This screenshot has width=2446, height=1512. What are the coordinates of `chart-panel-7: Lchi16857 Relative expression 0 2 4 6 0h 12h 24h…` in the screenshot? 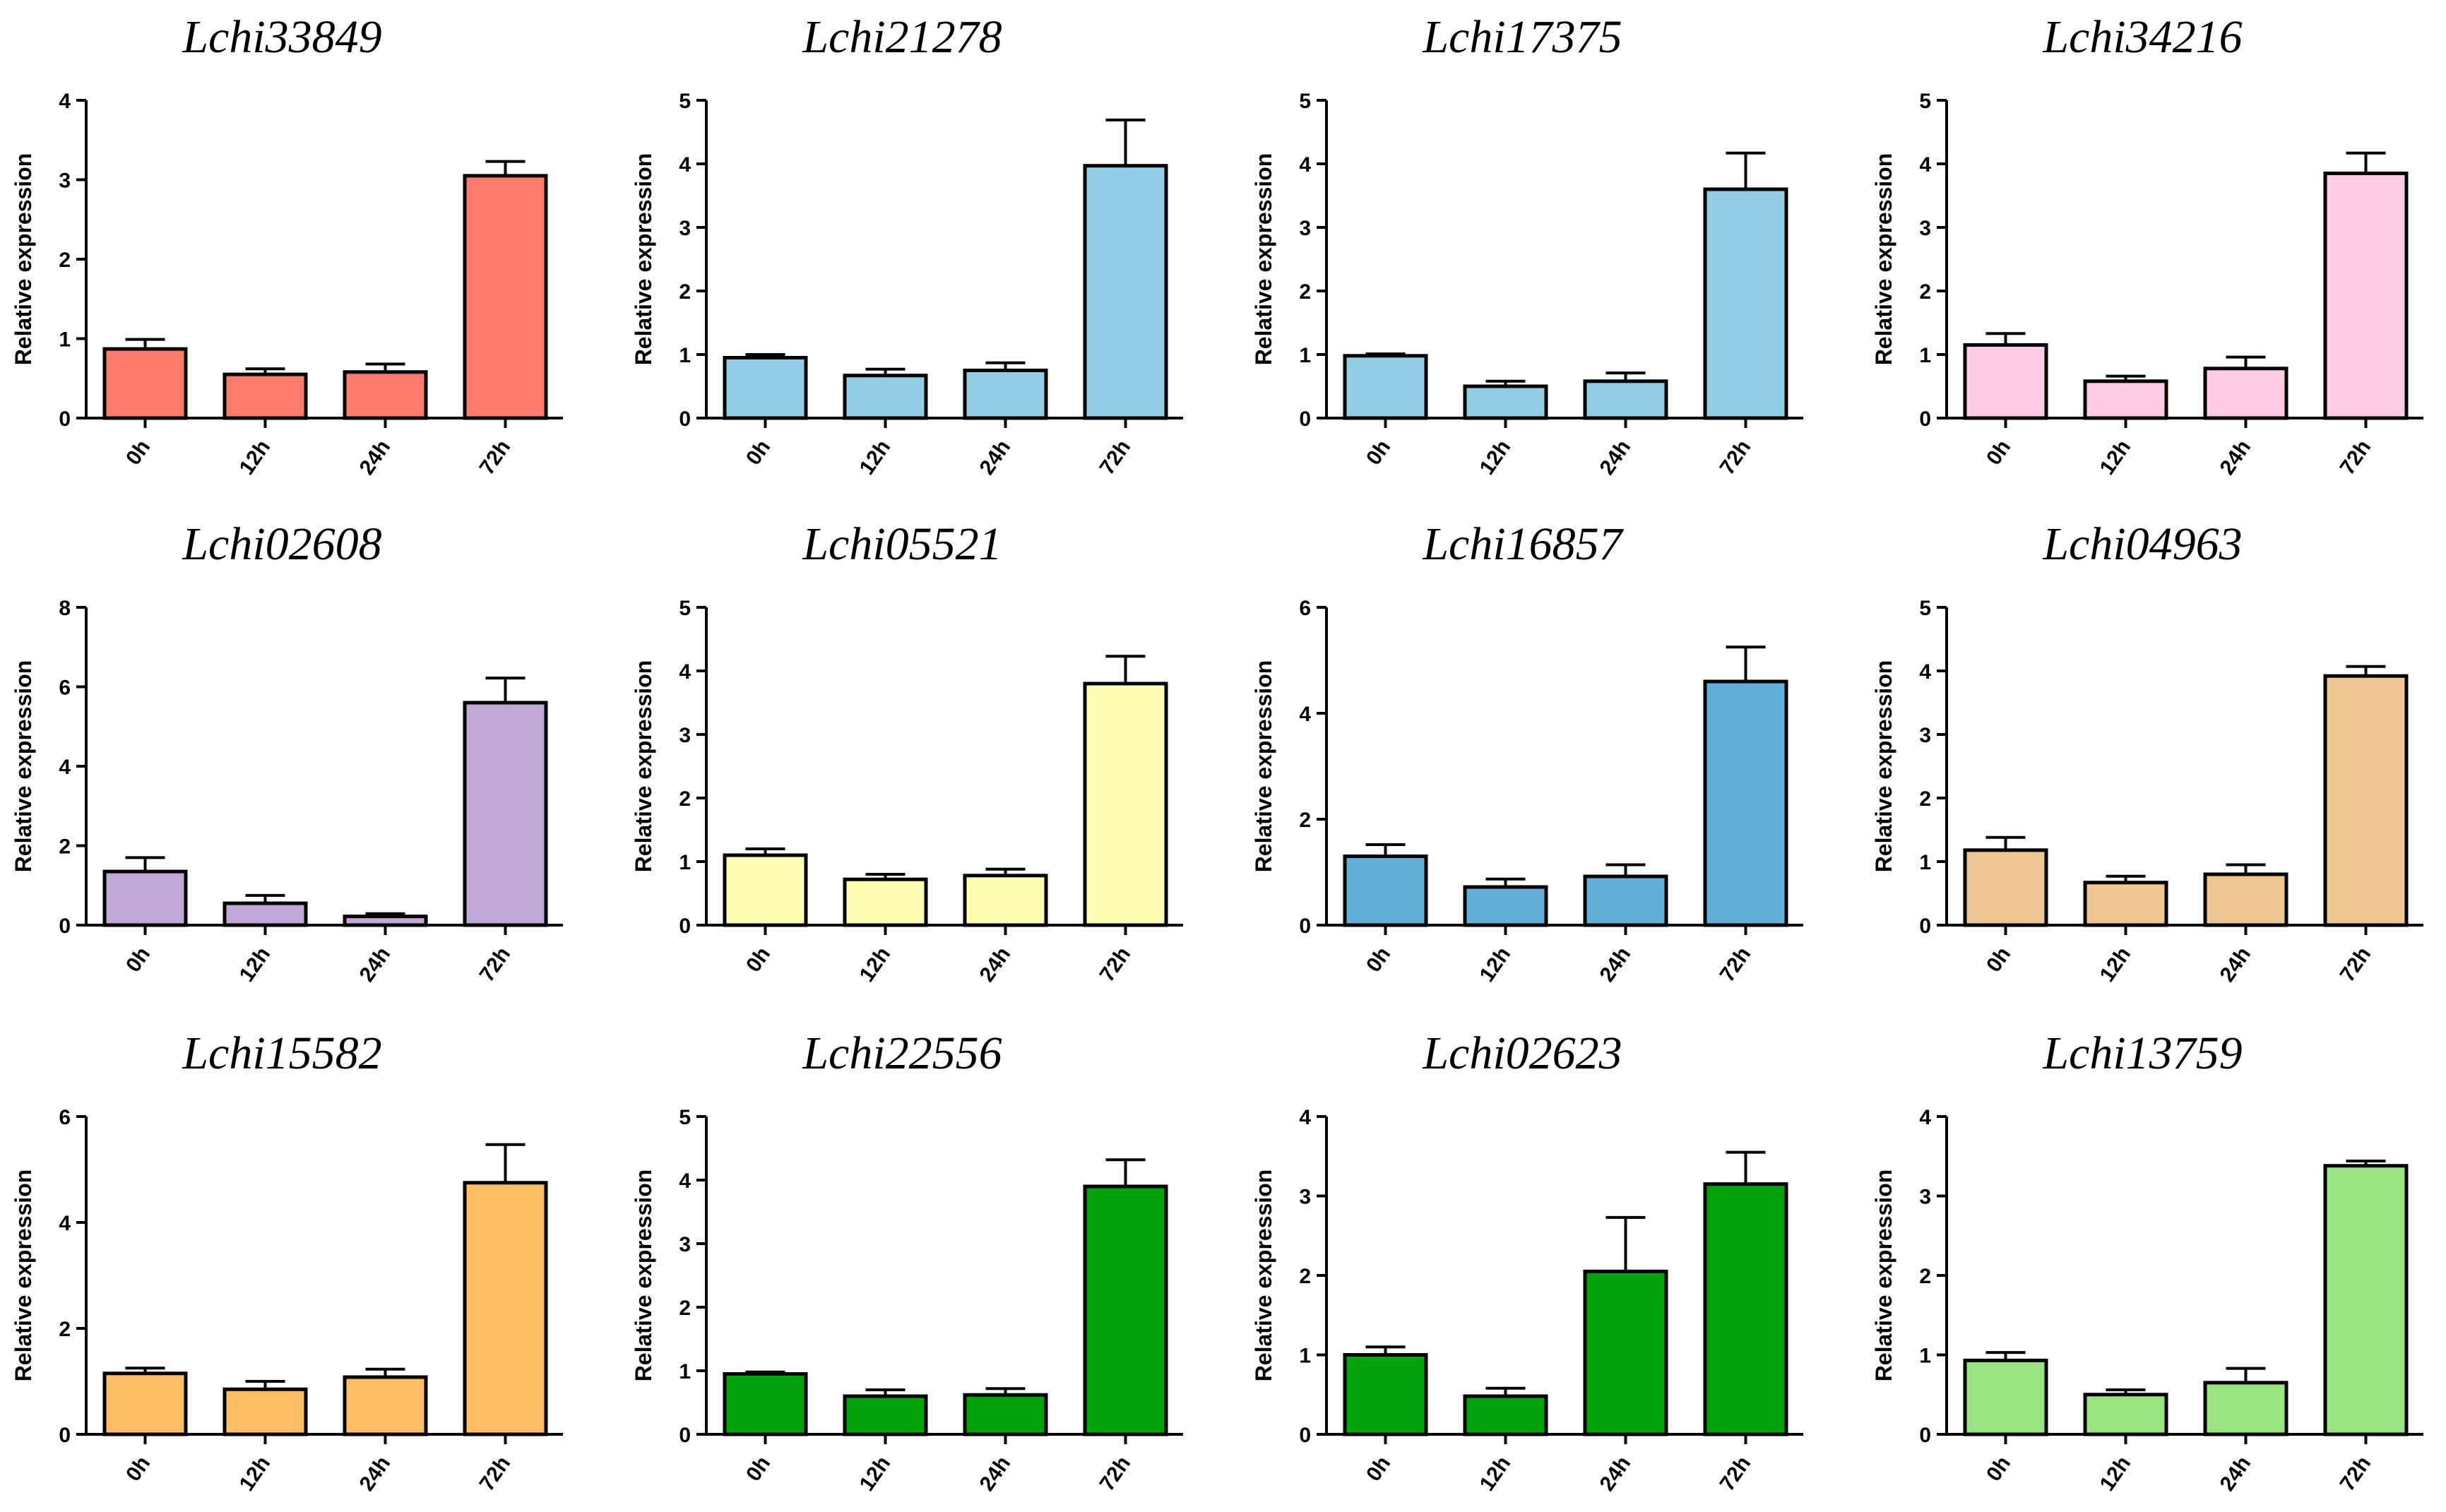 It's located at (1527, 752).